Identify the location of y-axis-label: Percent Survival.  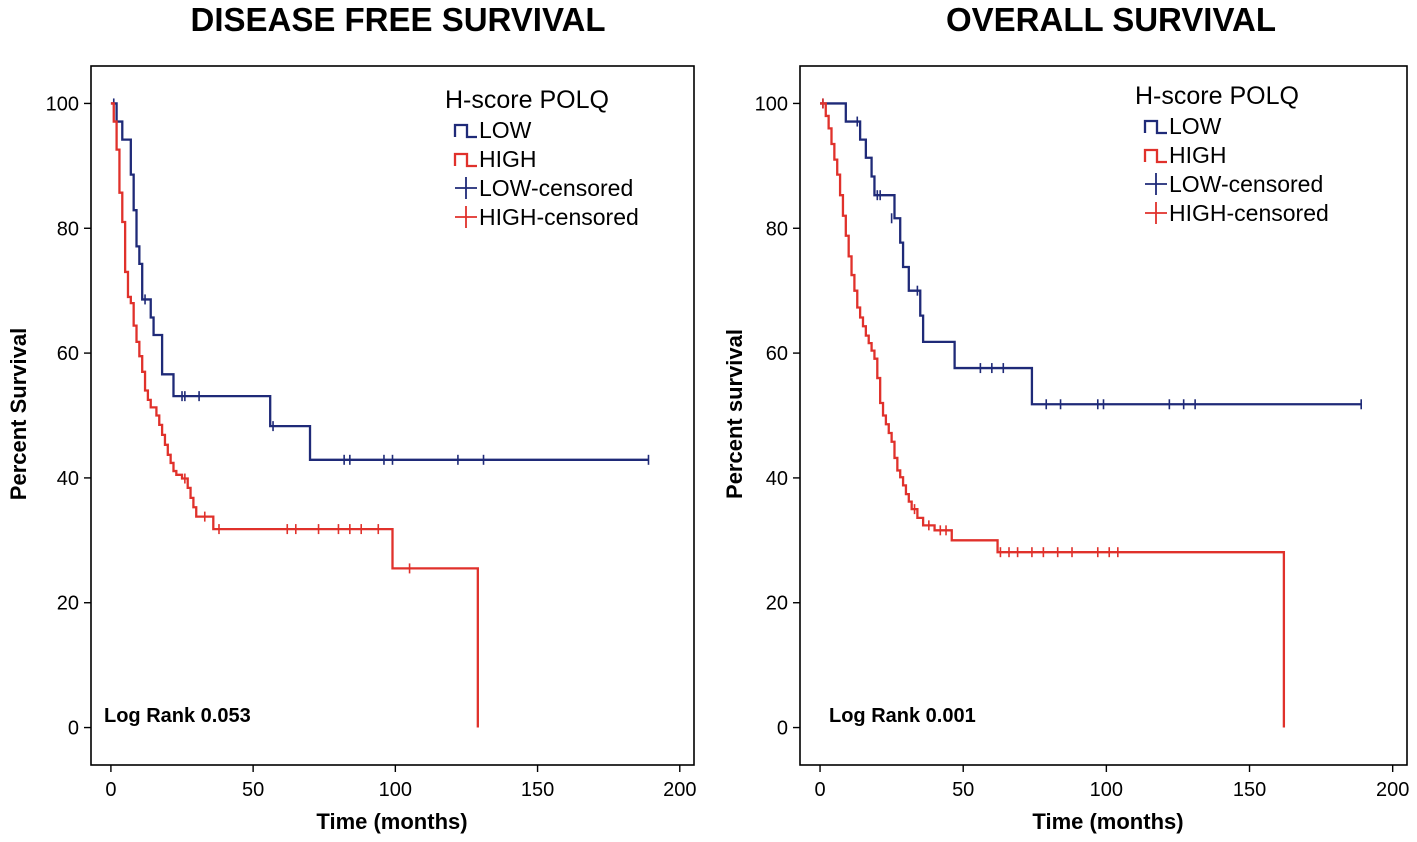
(18, 414).